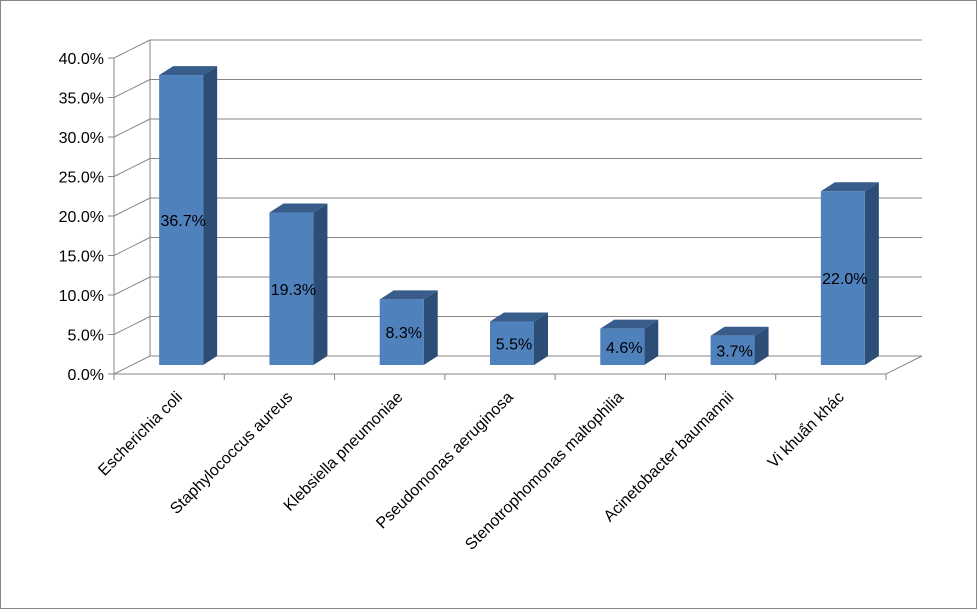 The height and width of the screenshot is (610, 977). I want to click on data-label: 36.7%, so click(182, 221).